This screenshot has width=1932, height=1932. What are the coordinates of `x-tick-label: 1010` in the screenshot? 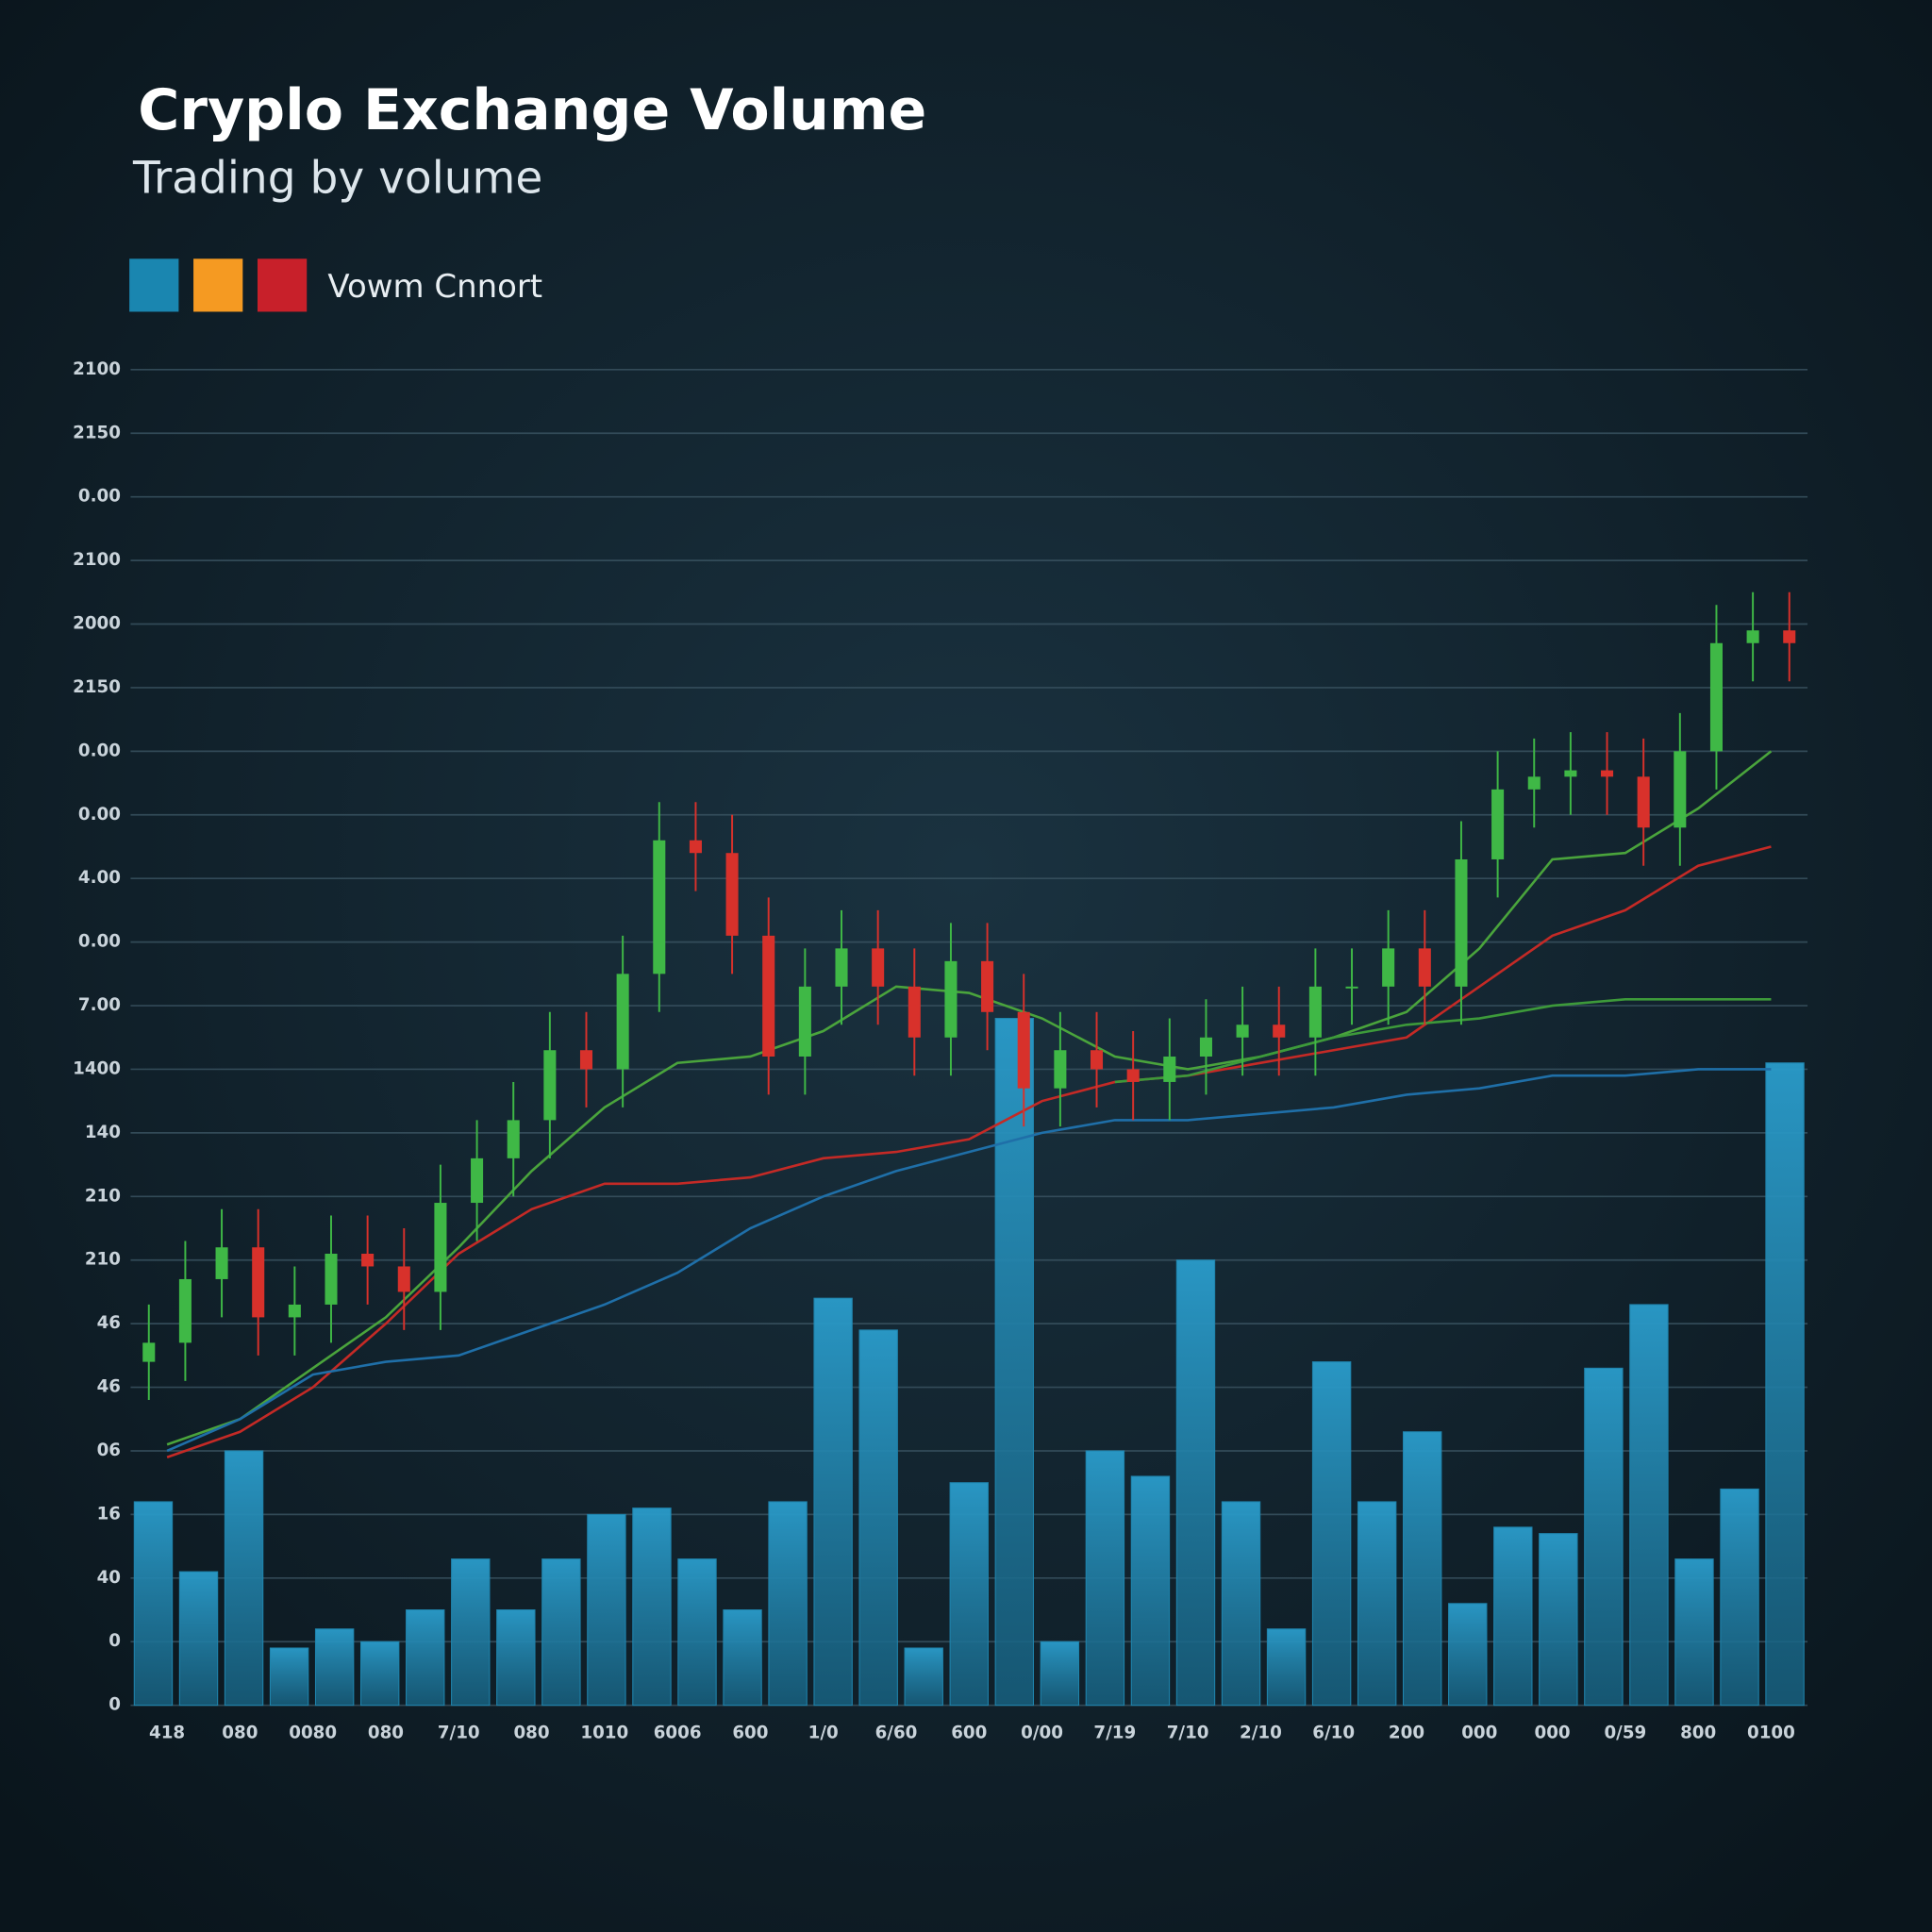 It's located at (604, 1733).